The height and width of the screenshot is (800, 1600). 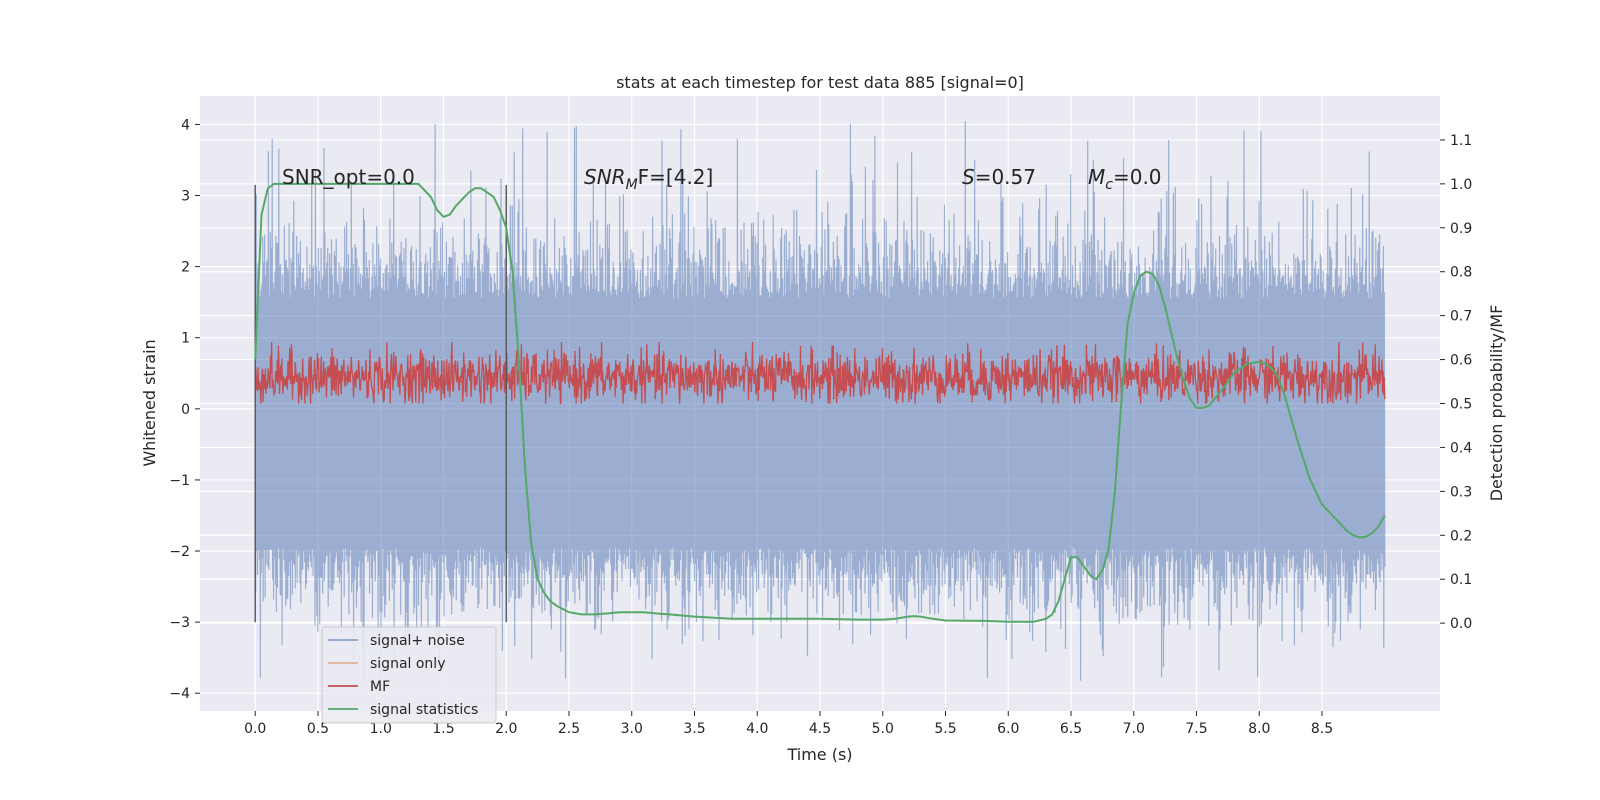 I want to click on y-left-tick-label: −3, so click(x=179, y=623).